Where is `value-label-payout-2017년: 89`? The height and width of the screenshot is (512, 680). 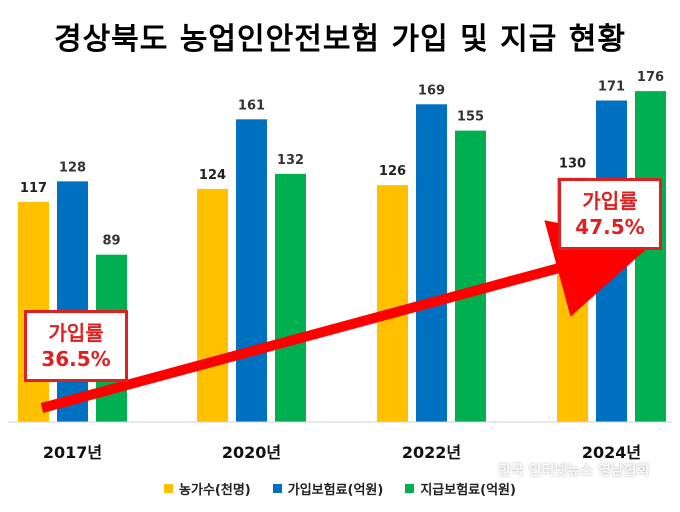
value-label-payout-2017년: 89 is located at coordinates (111, 241).